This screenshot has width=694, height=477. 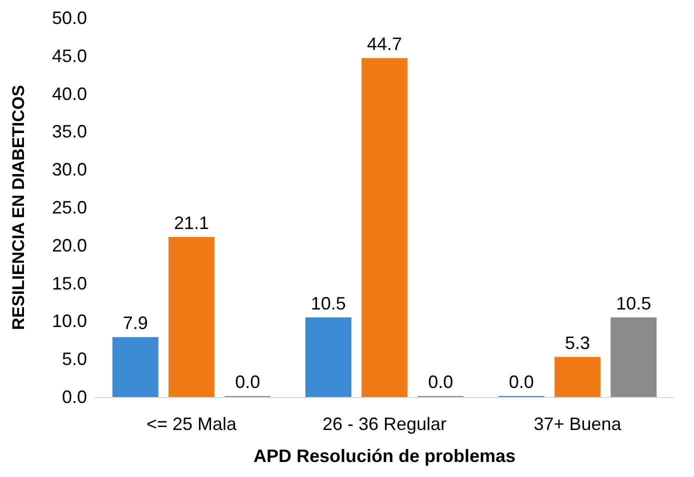 I want to click on y-tick-label: 0.0, so click(x=74, y=397).